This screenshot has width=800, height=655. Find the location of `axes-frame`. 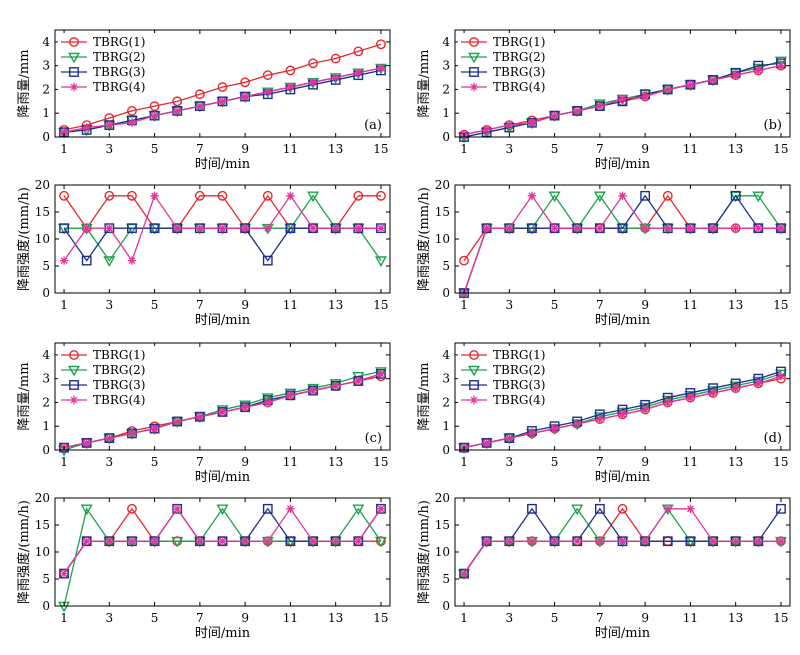

axes-frame is located at coordinates (622, 83).